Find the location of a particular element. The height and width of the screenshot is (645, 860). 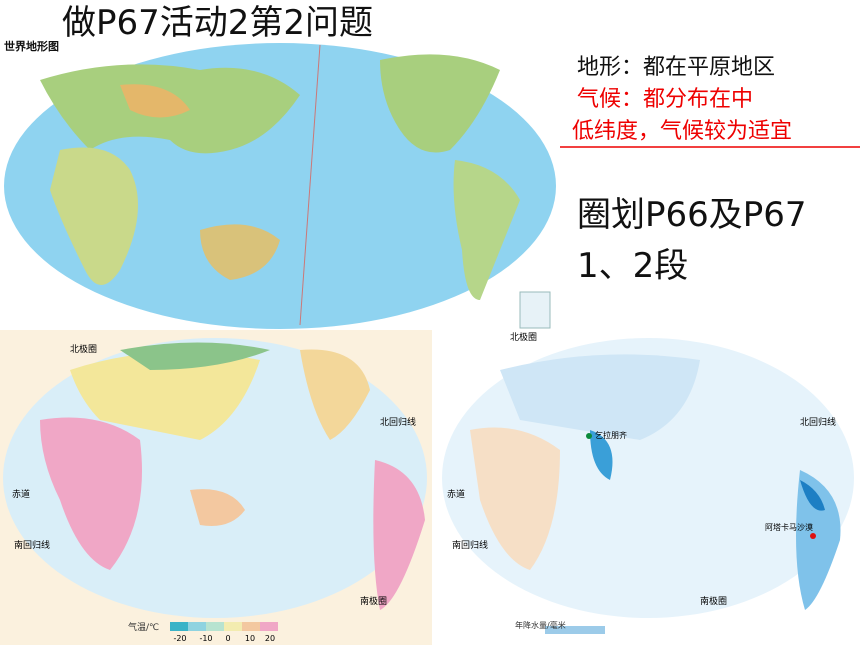

legend-tick: -20 is located at coordinates (179, 638).